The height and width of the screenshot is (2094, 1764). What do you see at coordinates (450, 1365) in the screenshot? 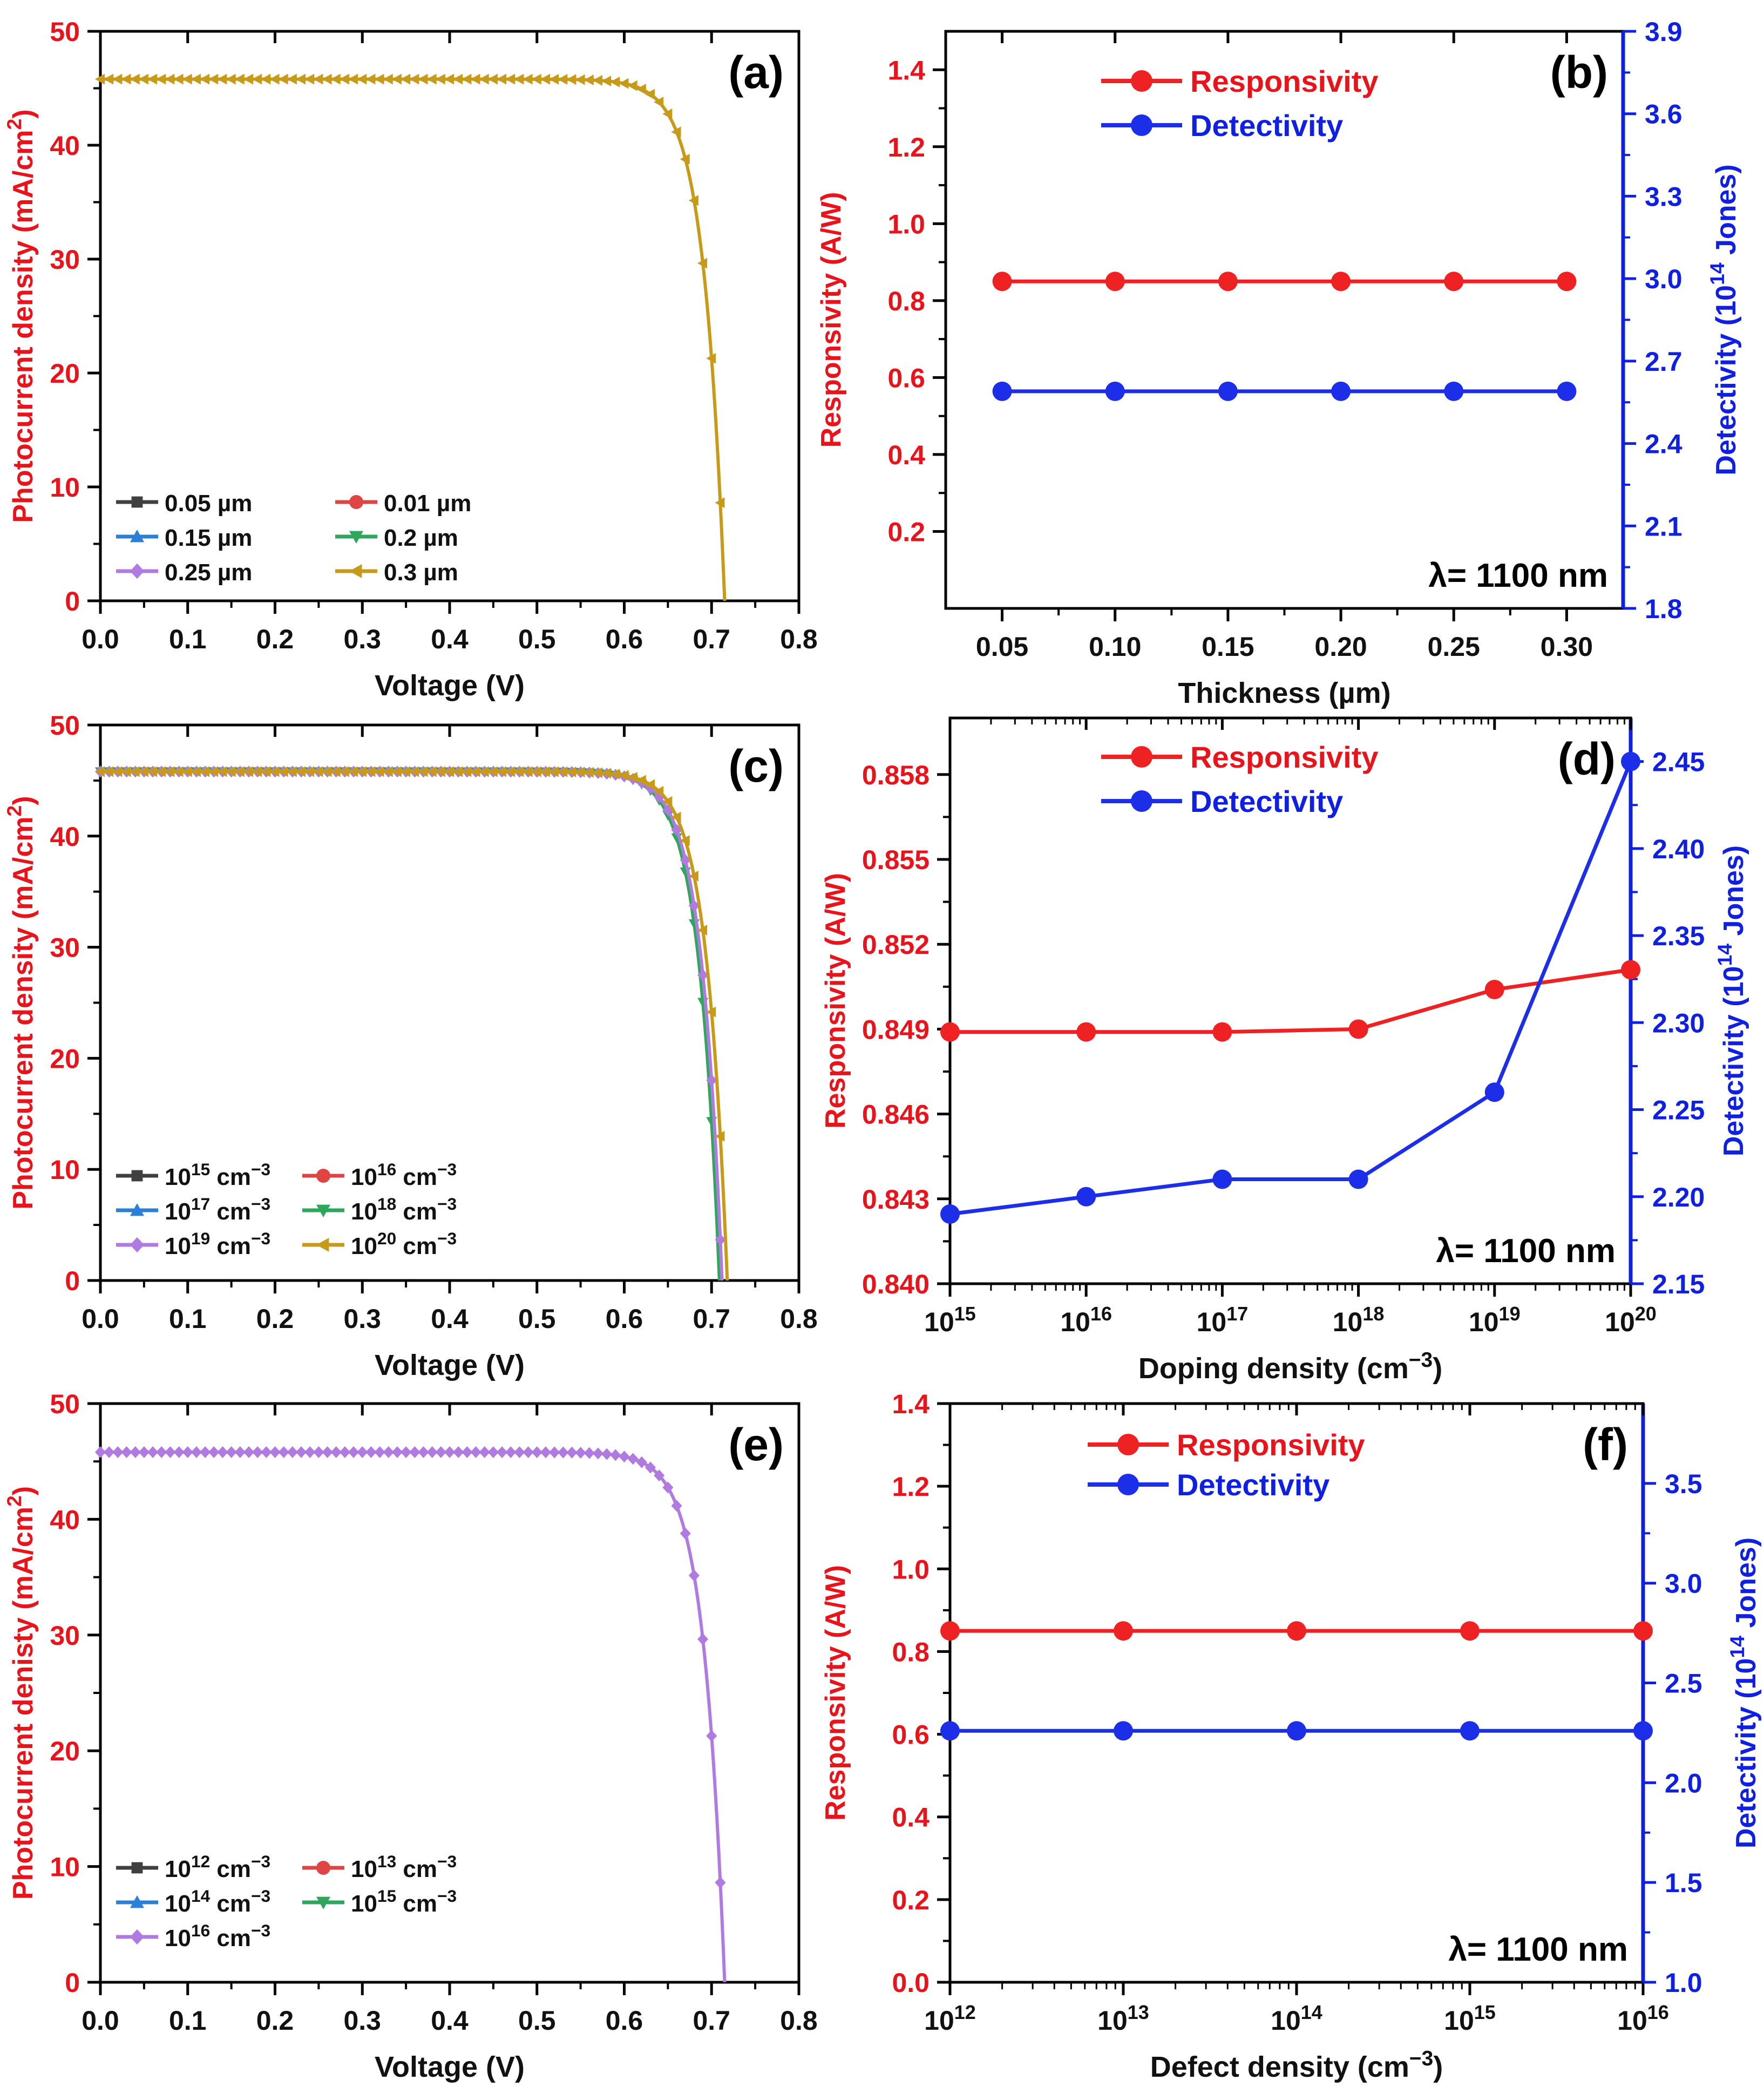
I see `panel-c-x-axis-label: Voltage (V)` at bounding box center [450, 1365].